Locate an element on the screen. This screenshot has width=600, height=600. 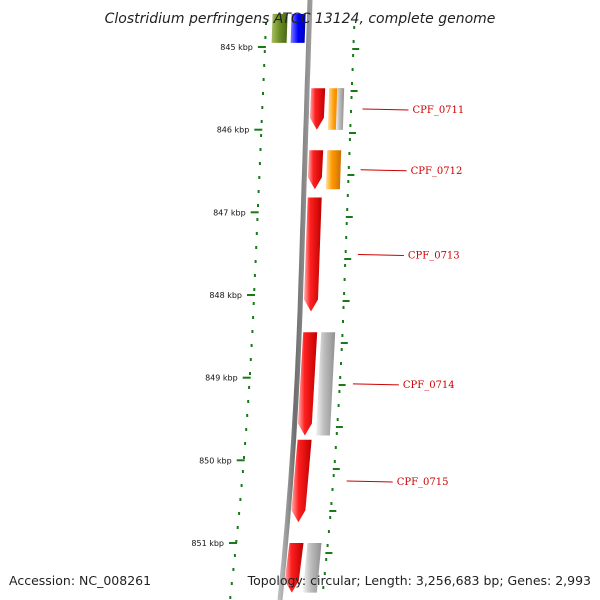
scale-tick-label: 848 kbp is located at coordinates (225, 295).